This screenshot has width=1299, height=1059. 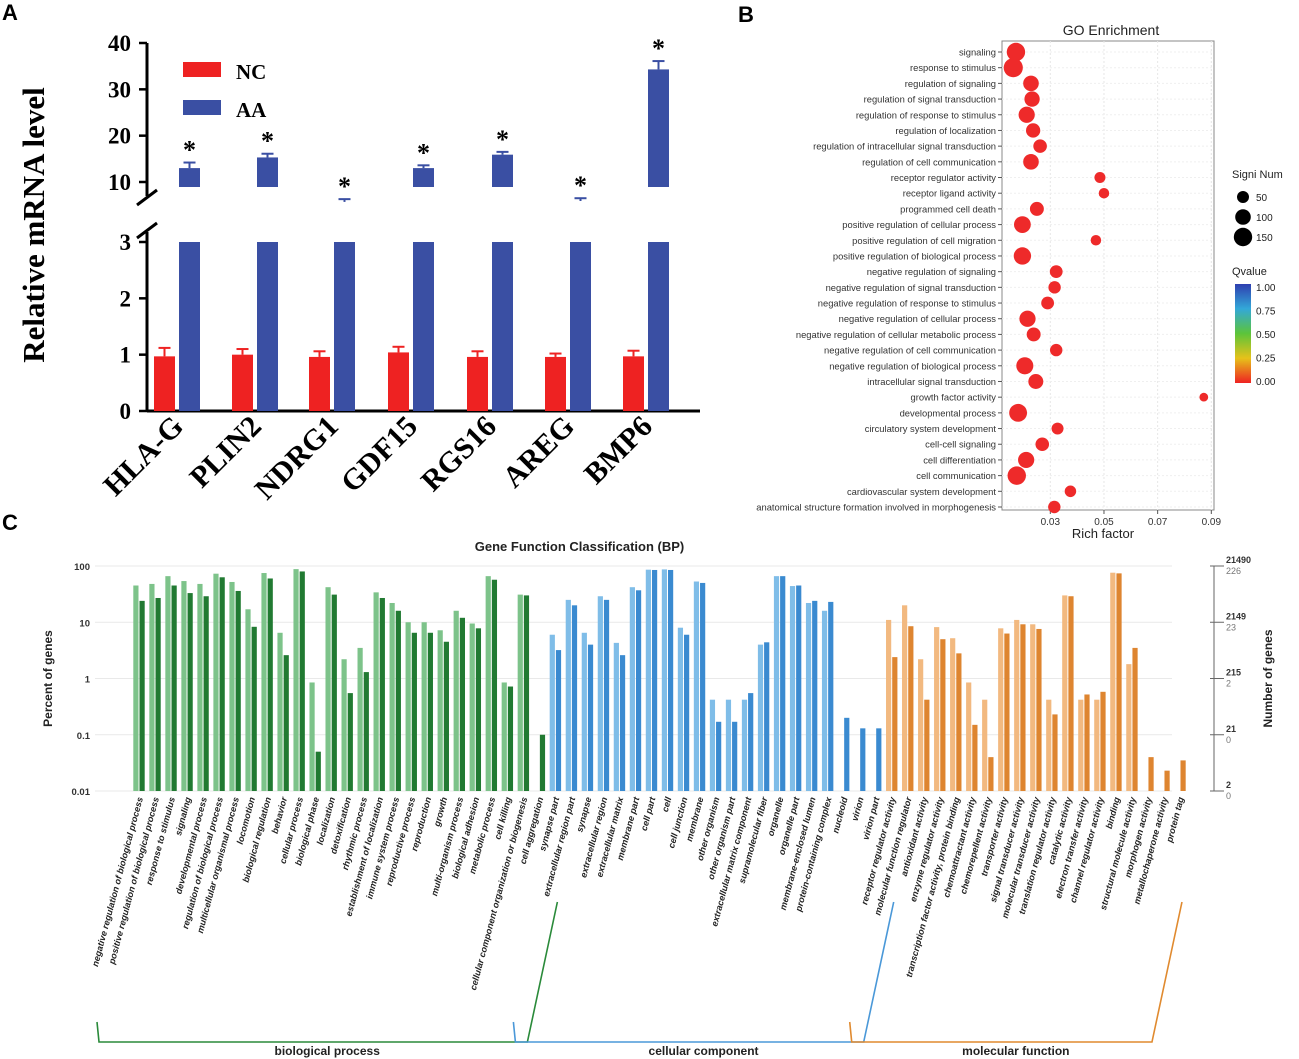 I want to click on right-tick-label-sub: 226, so click(x=1233, y=571).